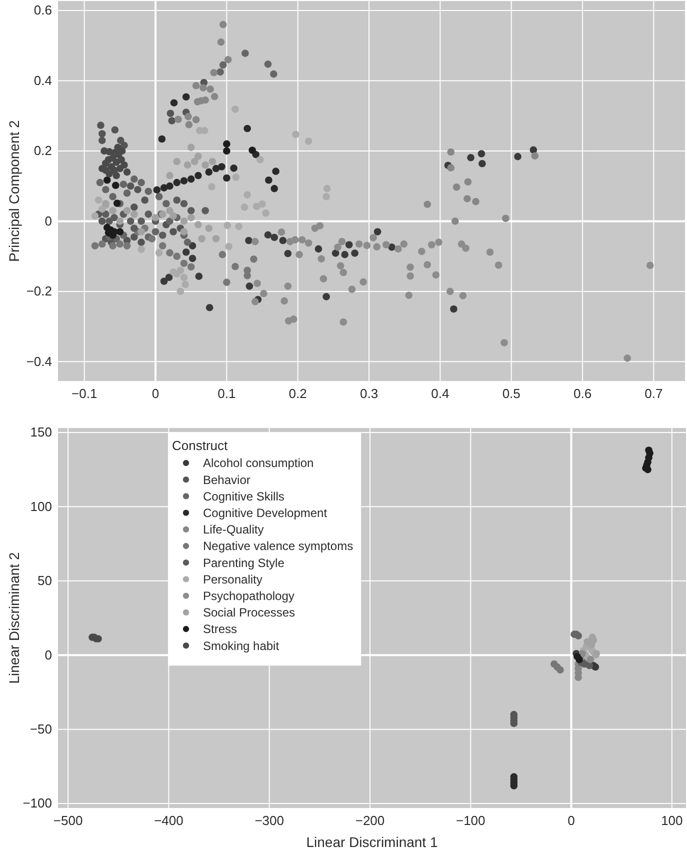 The image size is (687, 848). Describe the element at coordinates (278, 546) in the screenshot. I see `legend-label: Negative valence symptoms` at that location.